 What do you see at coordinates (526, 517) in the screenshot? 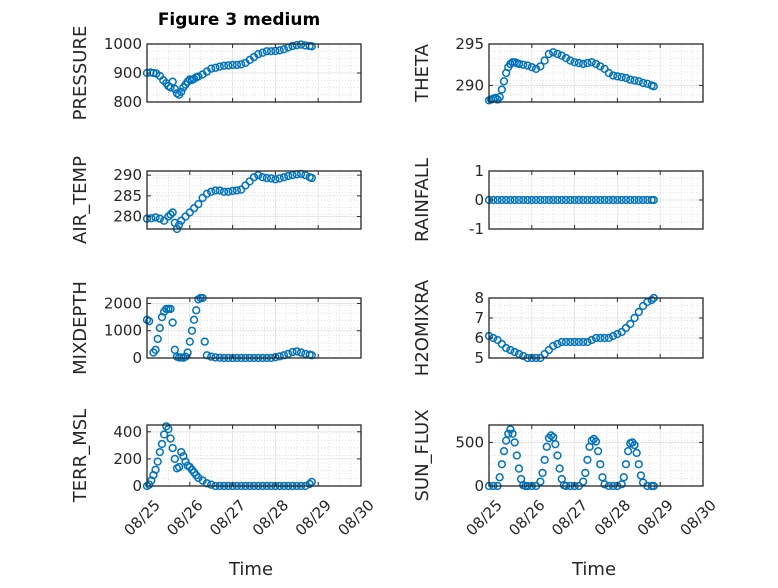
I see `x-tick-label: 08/26` at bounding box center [526, 517].